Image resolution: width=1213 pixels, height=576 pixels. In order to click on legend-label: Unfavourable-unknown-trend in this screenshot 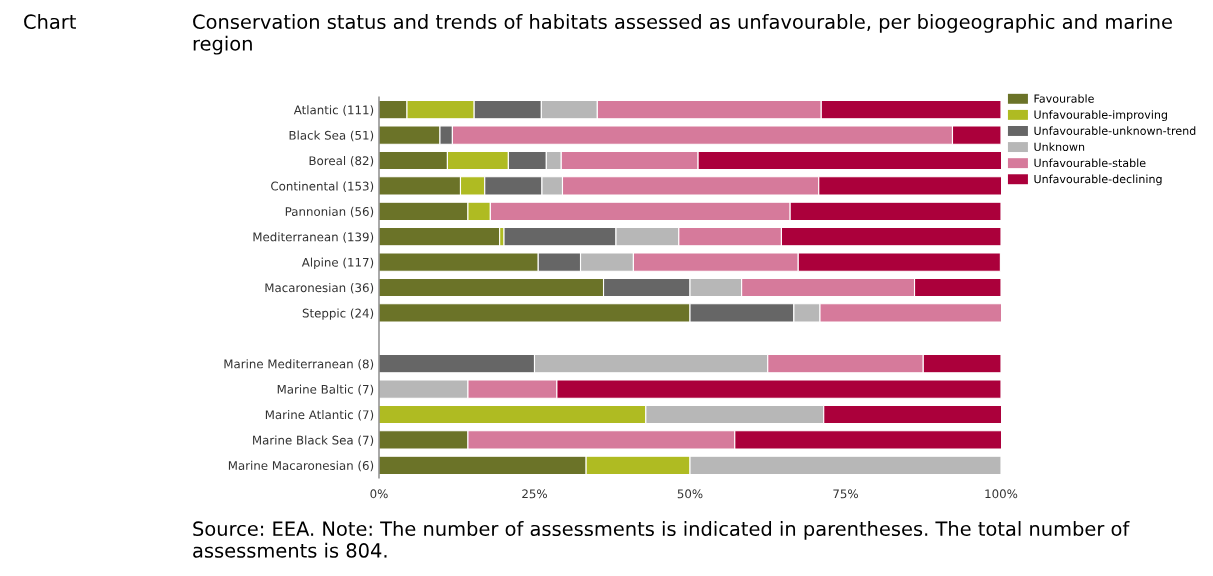, I will do `click(1115, 130)`.